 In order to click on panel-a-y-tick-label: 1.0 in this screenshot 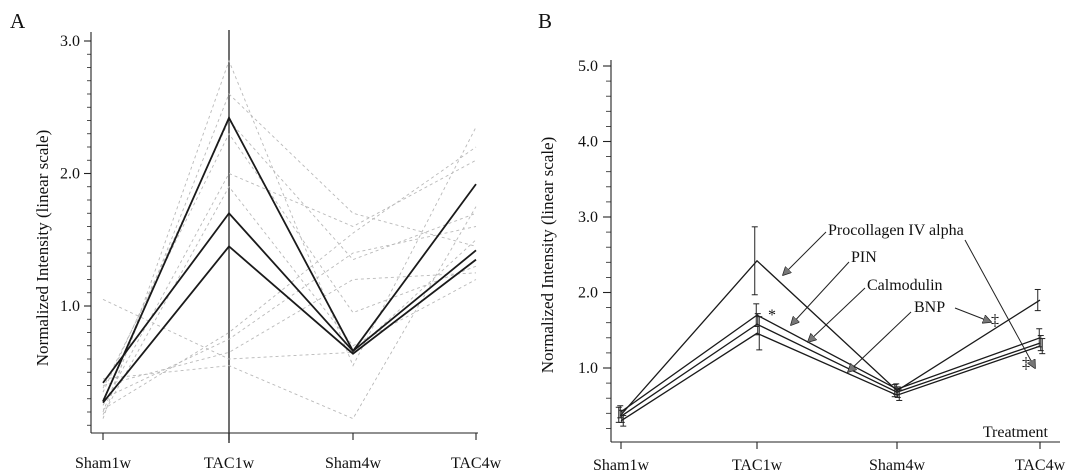, I will do `click(70, 306)`.